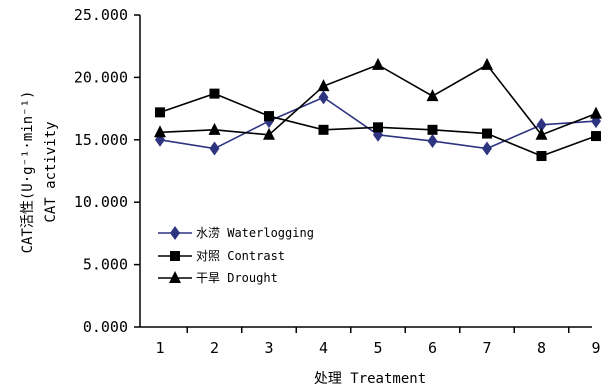 This screenshot has height=388, width=608. What do you see at coordinates (377, 348) in the screenshot?
I see `x-tick-label: 5` at bounding box center [377, 348].